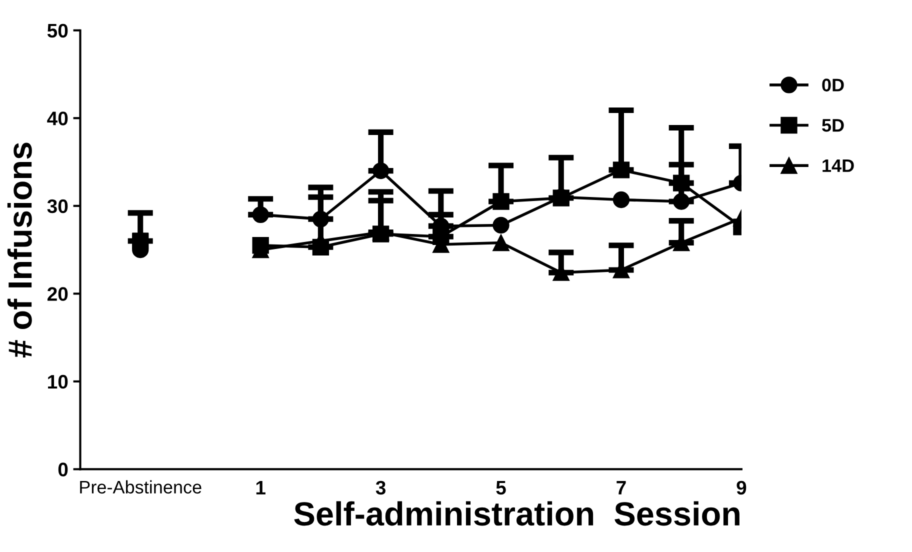 The height and width of the screenshot is (552, 912). I want to click on y-tick-label: 10, so click(58, 381).